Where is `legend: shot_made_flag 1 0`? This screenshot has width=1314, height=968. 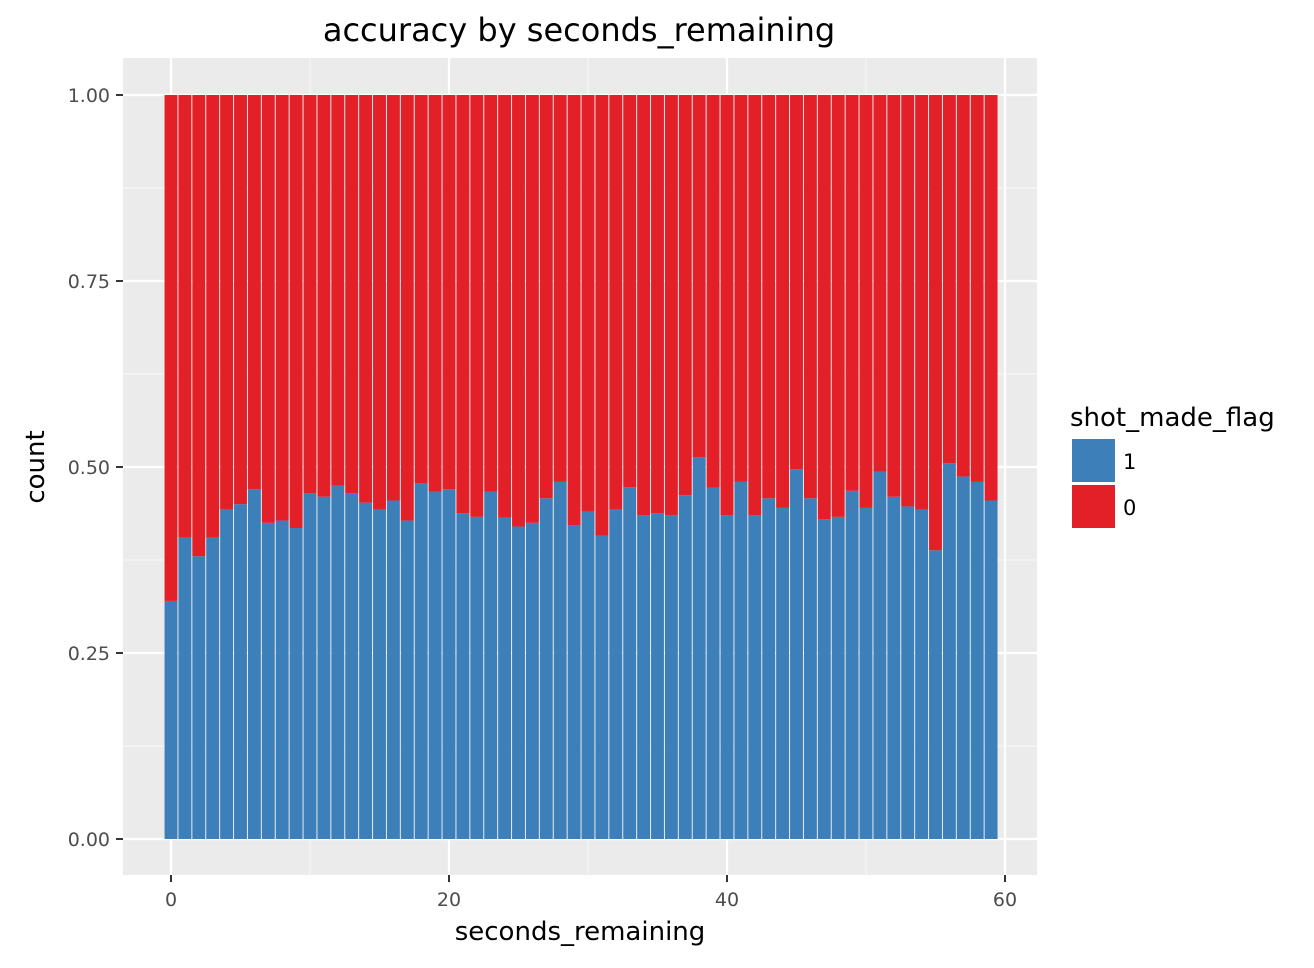
legend: shot_made_flag 1 0 is located at coordinates (1172, 465).